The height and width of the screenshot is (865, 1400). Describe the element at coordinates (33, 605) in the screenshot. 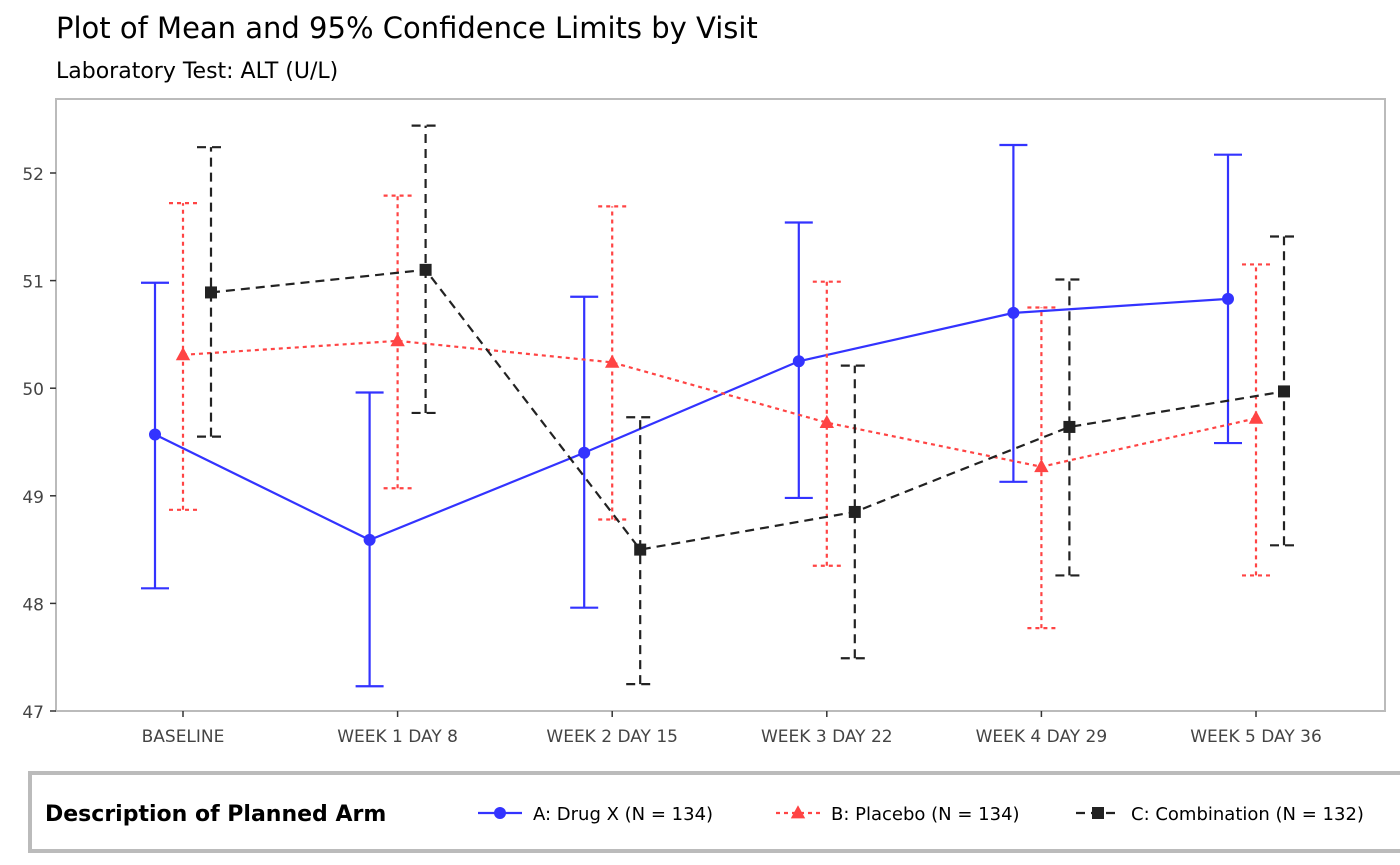

I see `y-tick-label: 48` at that location.